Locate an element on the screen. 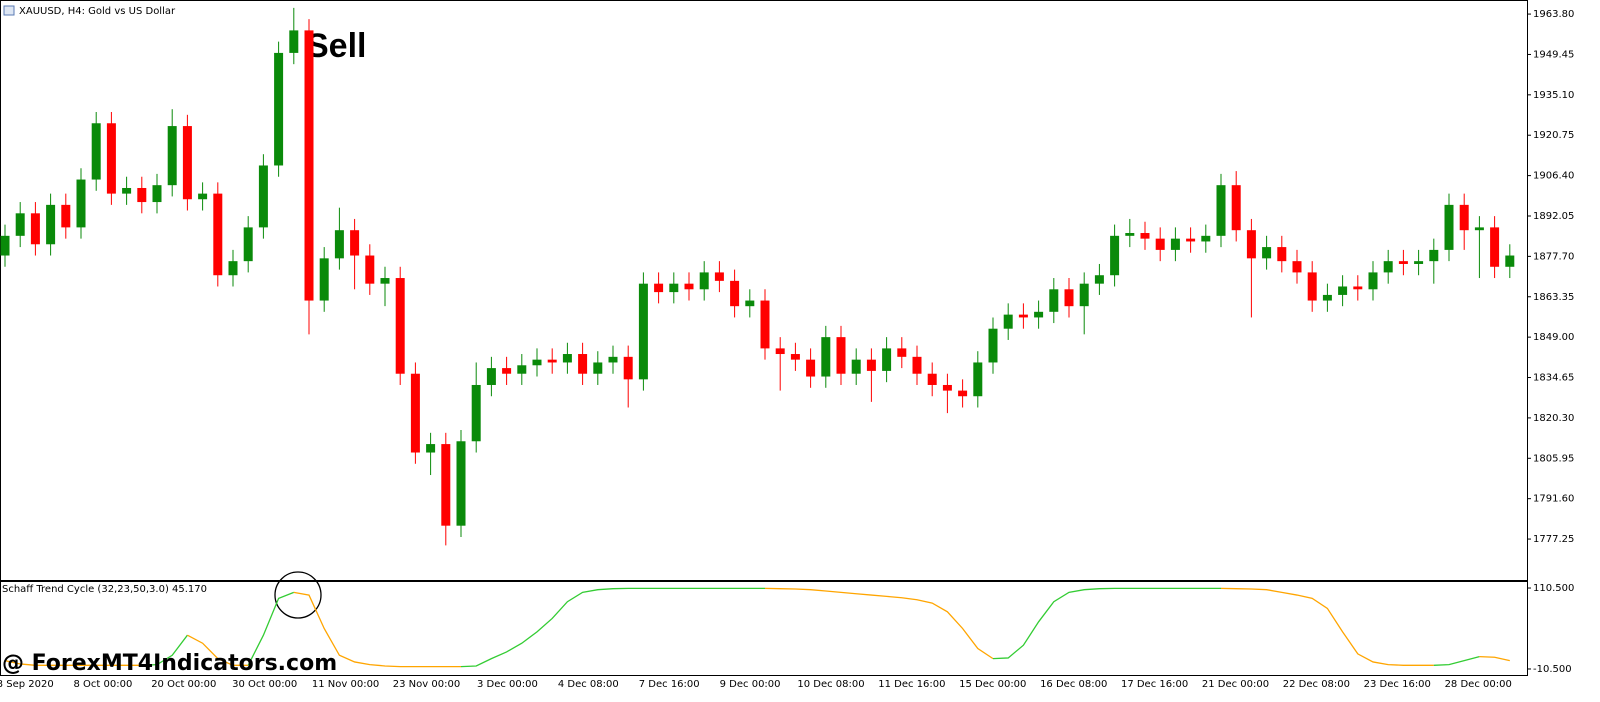 Image resolution: width=1600 pixels, height=702 pixels. x-tick-label: 21 Dec 00:00 is located at coordinates (1235, 684).